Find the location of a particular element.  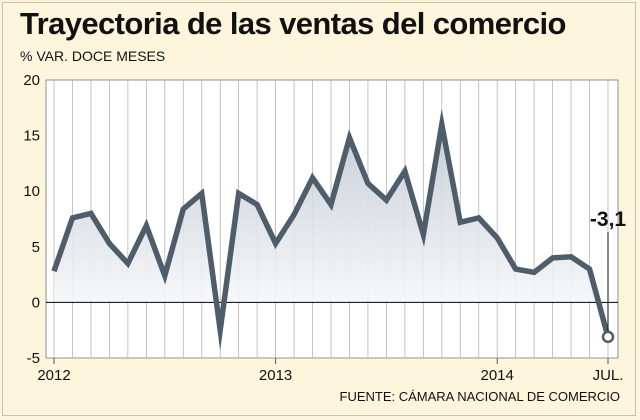

y-tick-label: 20 is located at coordinates (31, 80).